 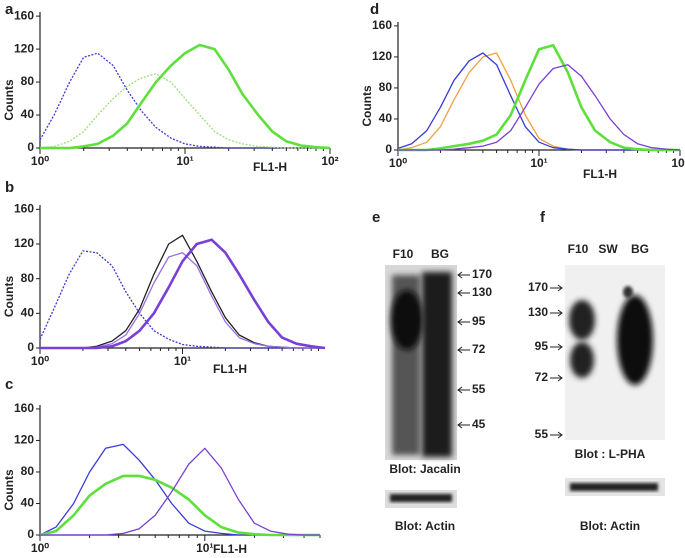 What do you see at coordinates (9, 9) in the screenshot?
I see `panel-label: a` at bounding box center [9, 9].